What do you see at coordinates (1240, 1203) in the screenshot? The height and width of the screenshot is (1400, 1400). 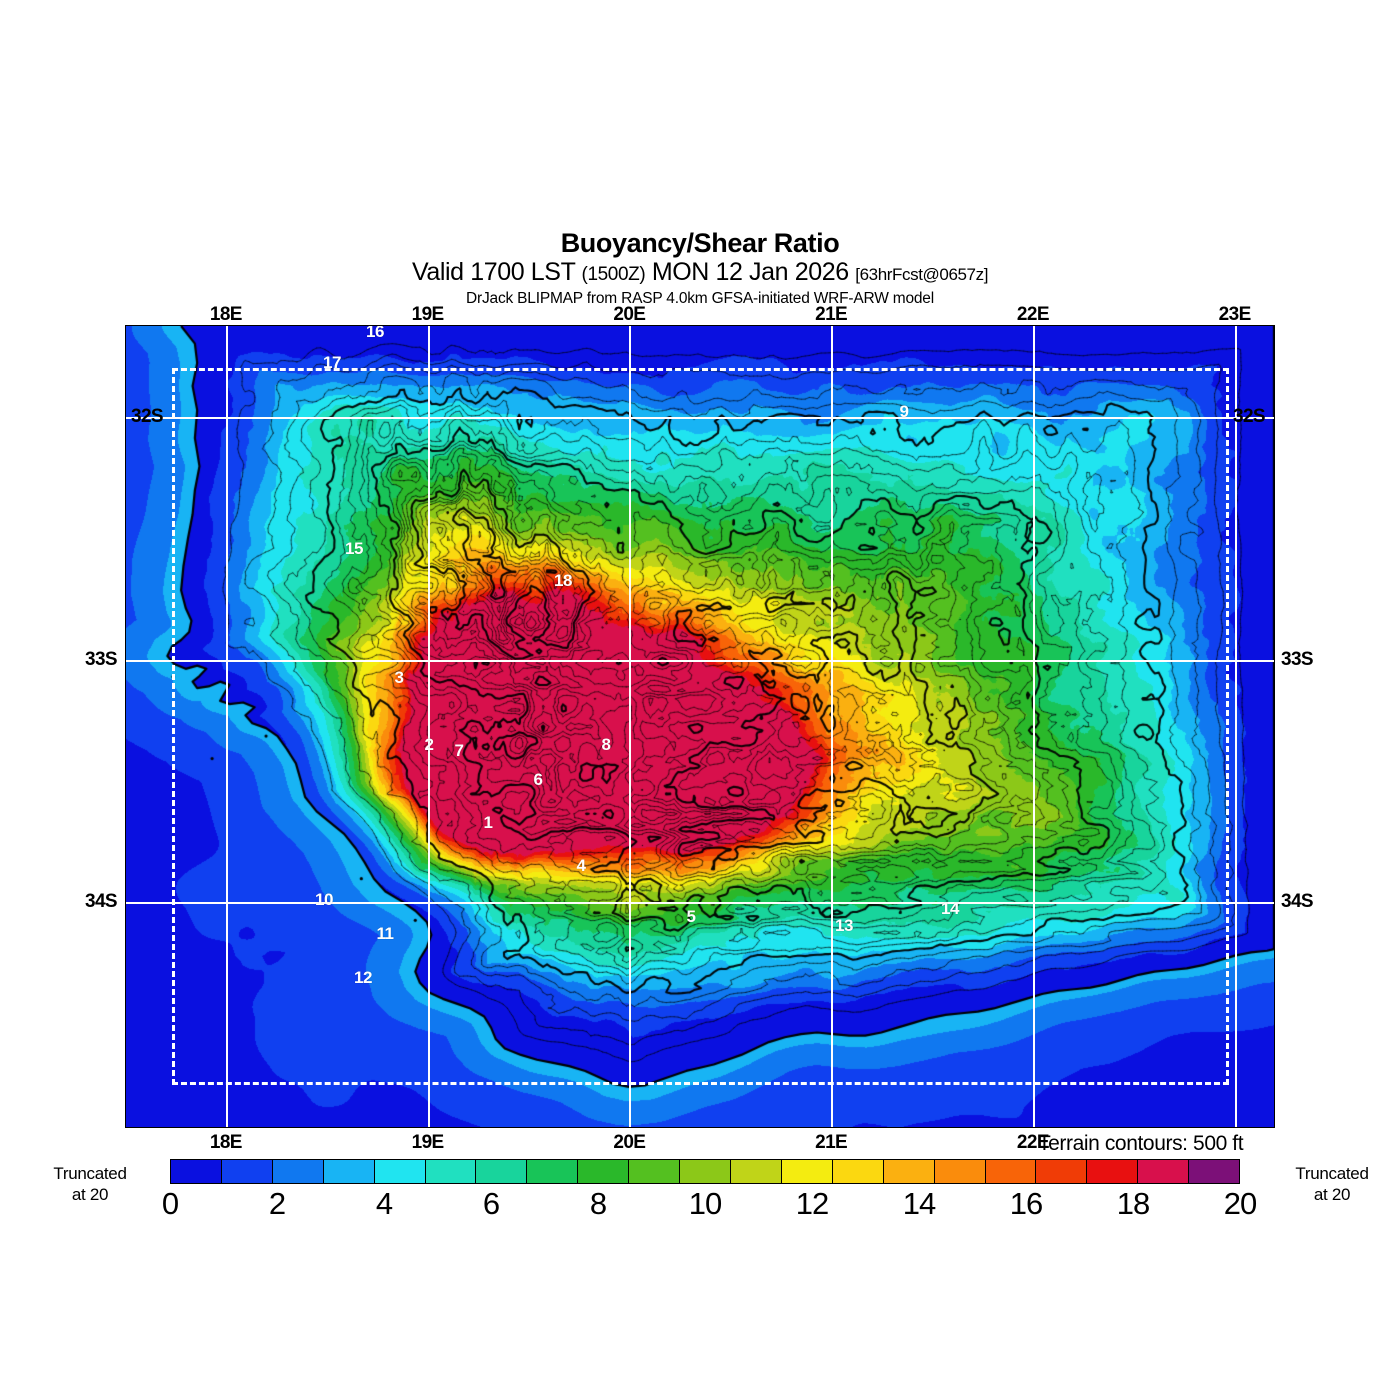 I see `colorbar-tick-20: 20` at bounding box center [1240, 1203].